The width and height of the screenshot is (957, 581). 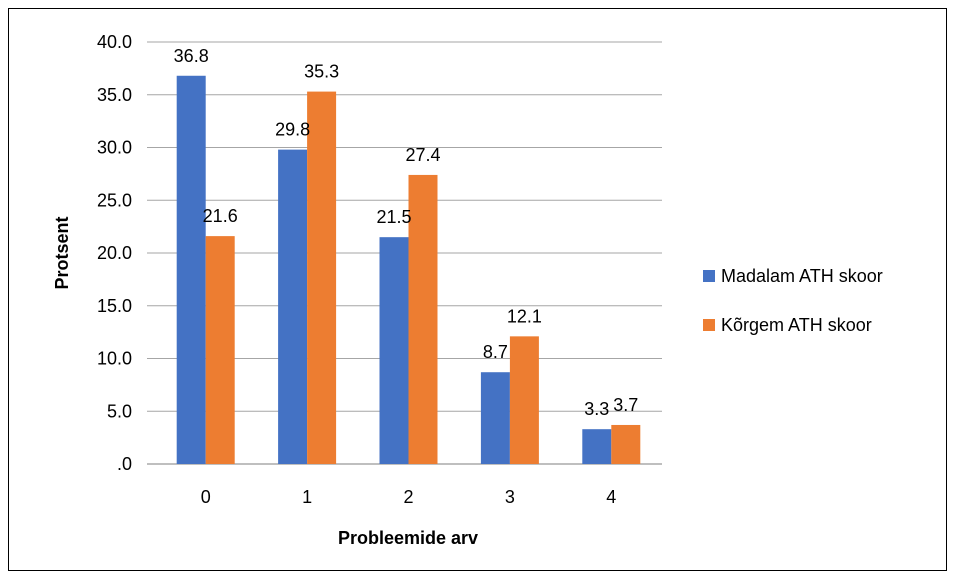 I want to click on legend: Madalam ATH skoor Kõrgem ATH skoor, so click(x=793, y=300).